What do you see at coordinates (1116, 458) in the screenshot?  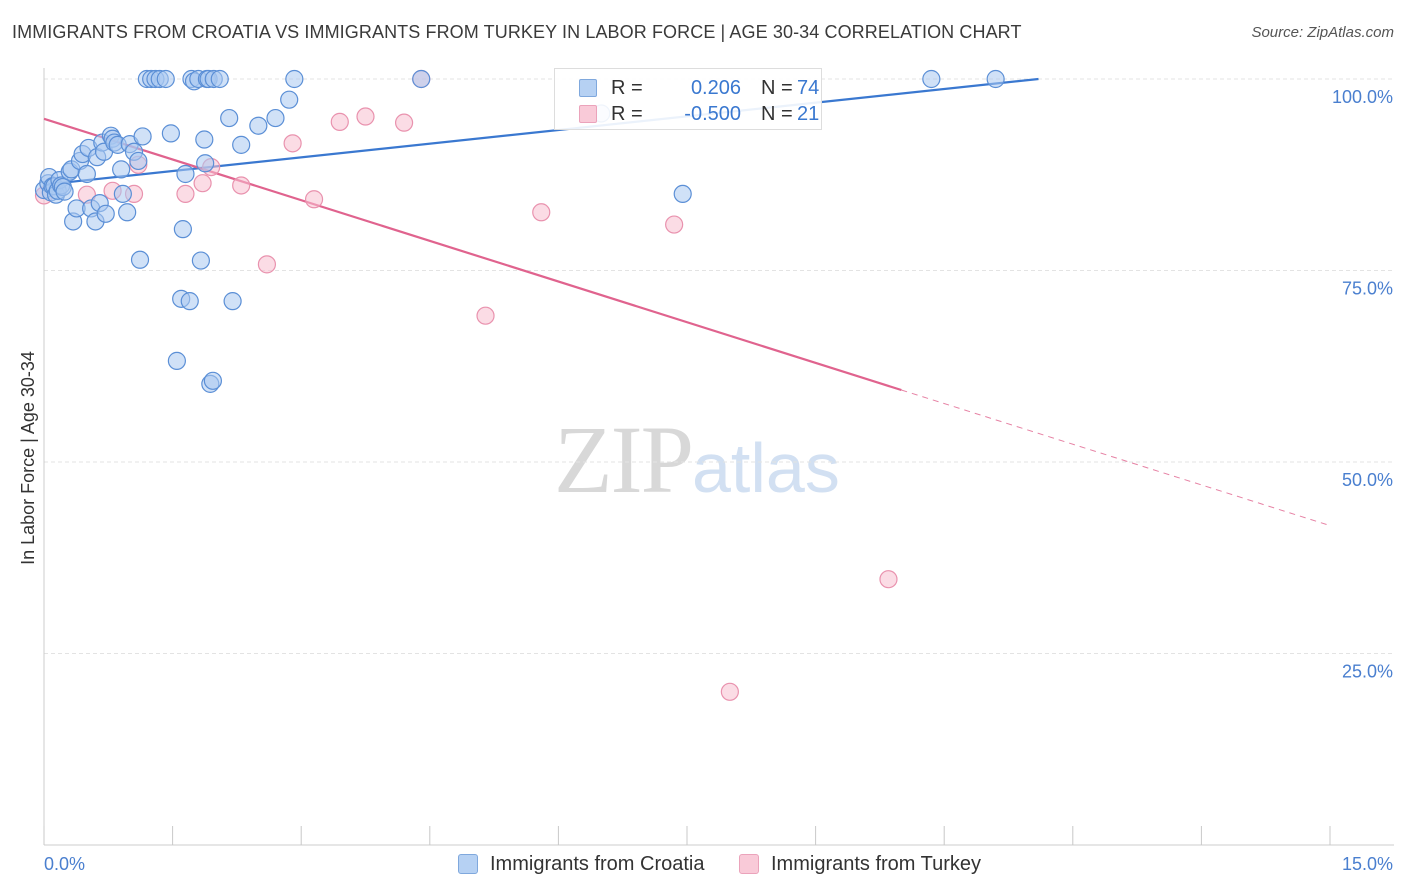 I see `turkey-trendline-extension` at bounding box center [1116, 458].